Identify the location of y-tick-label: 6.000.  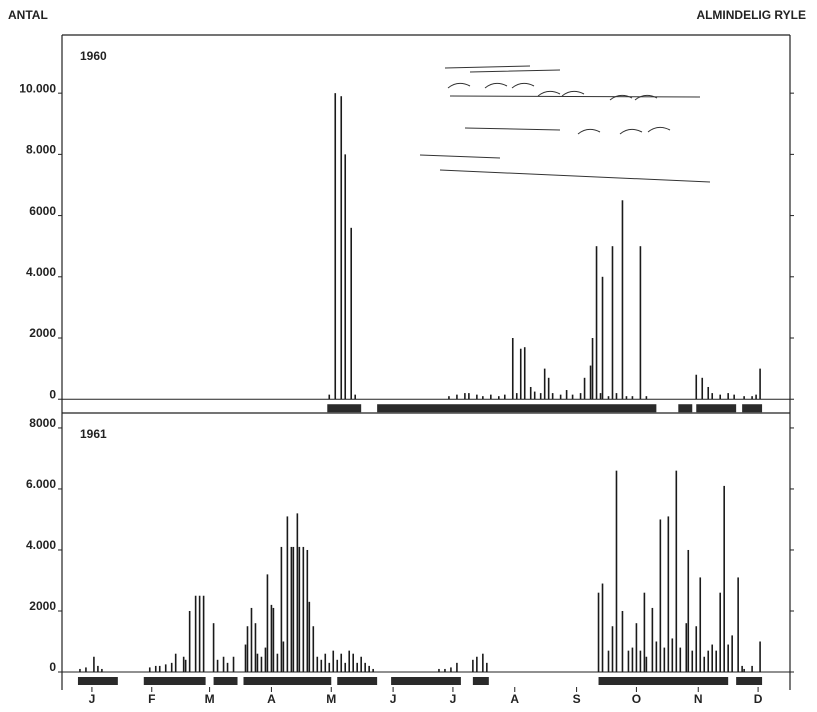
(41, 484).